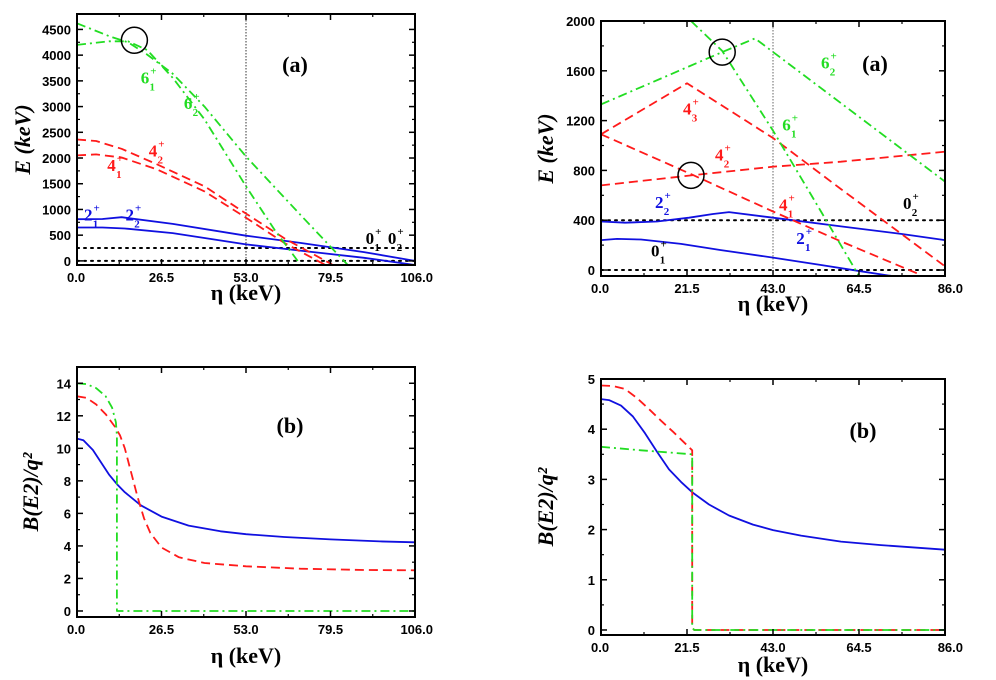 This screenshot has height=680, width=996. I want to click on series-6-2--line, so click(773, 110).